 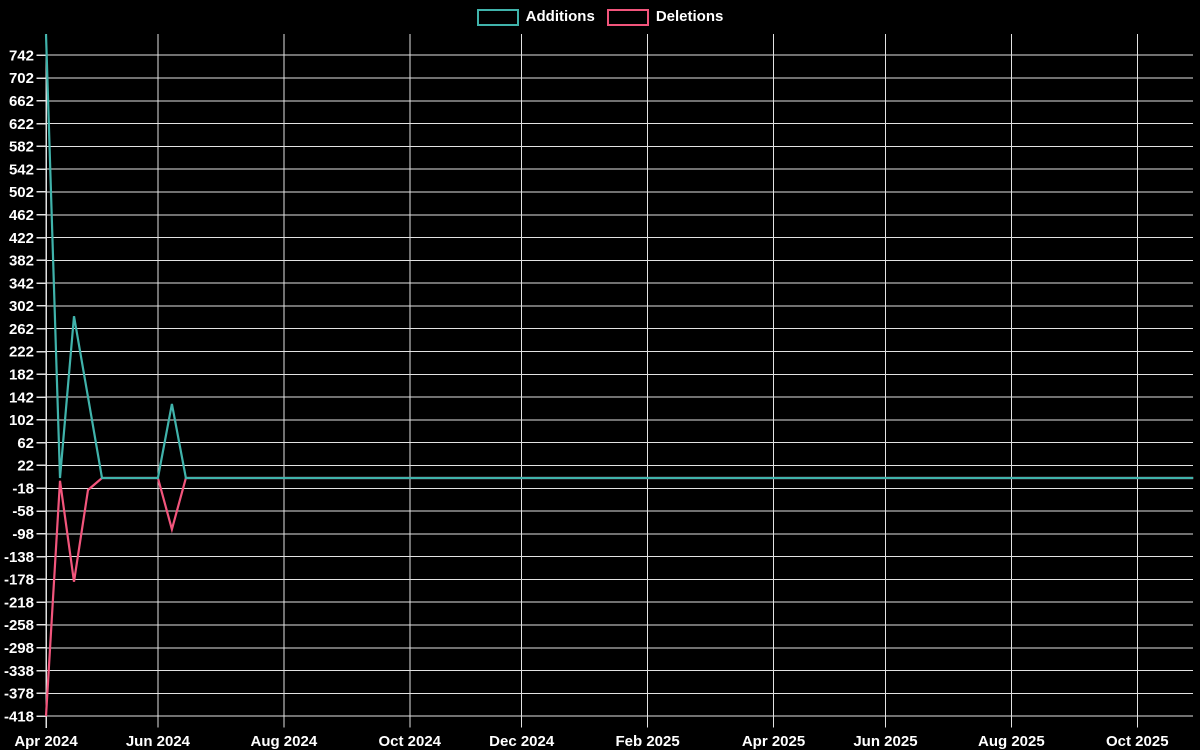 What do you see at coordinates (19, 557) in the screenshot?
I see `y-tick-label: -138` at bounding box center [19, 557].